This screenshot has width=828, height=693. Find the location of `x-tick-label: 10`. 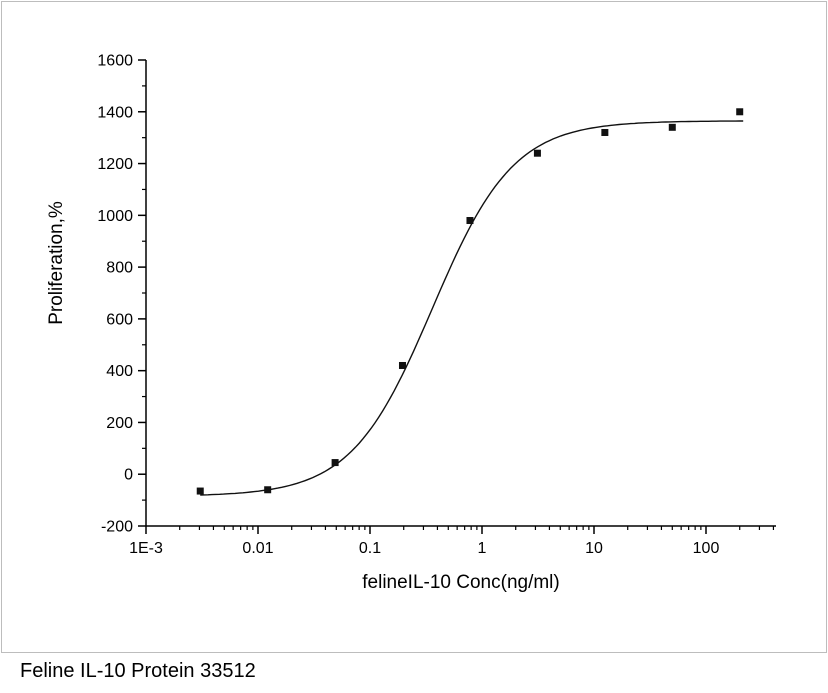

x-tick-label: 10 is located at coordinates (594, 548).